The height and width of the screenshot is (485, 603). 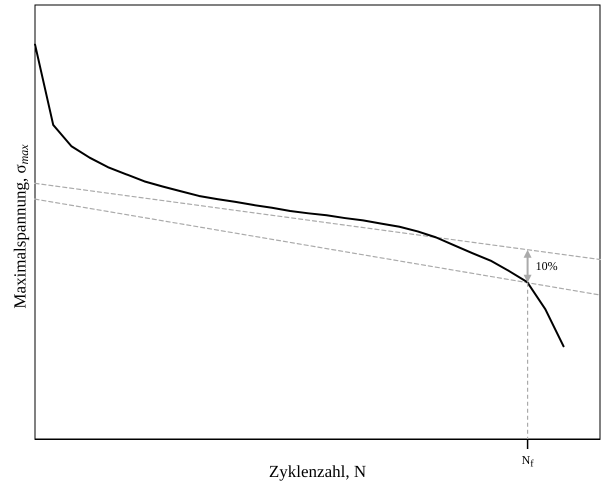 I want to click on y-axis-title: Maximalspannung, σmax, so click(x=20, y=226).